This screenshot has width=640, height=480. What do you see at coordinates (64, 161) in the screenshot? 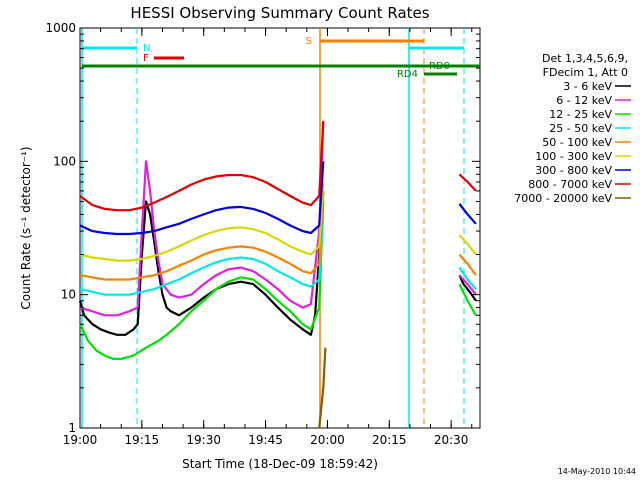
I see `y-tick-label: 100` at bounding box center [64, 161].